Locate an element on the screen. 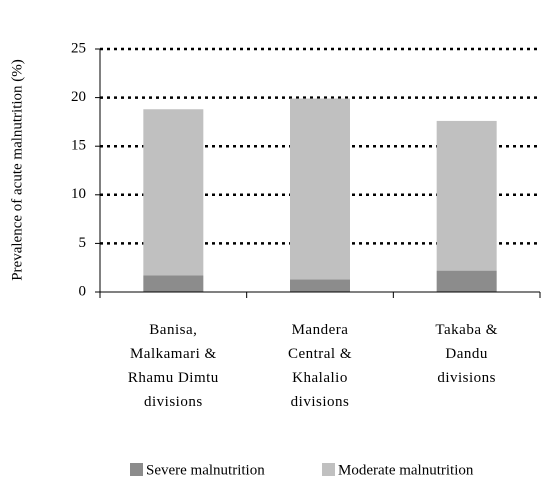 This screenshot has height=488, width=544. y-tick-label: 10 is located at coordinates (78, 194).